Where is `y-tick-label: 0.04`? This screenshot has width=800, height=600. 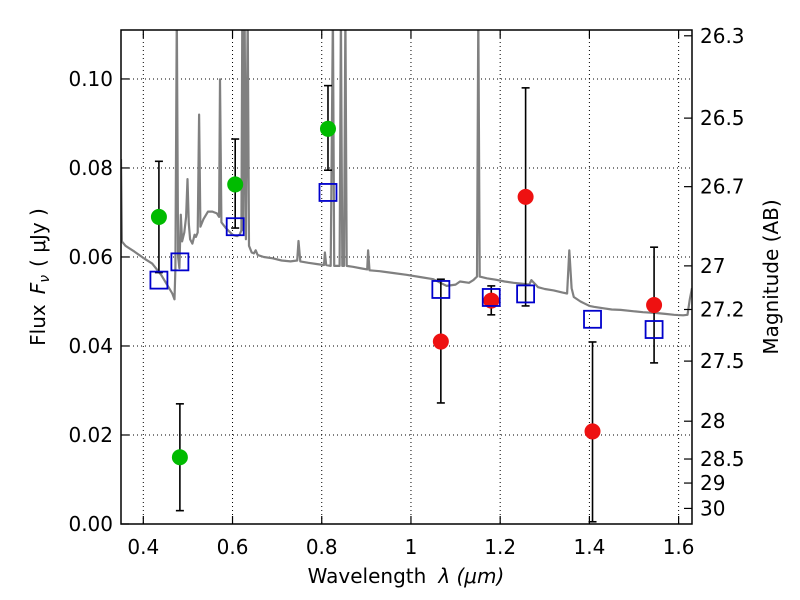 y-tick-label: 0.04 is located at coordinates (90, 346).